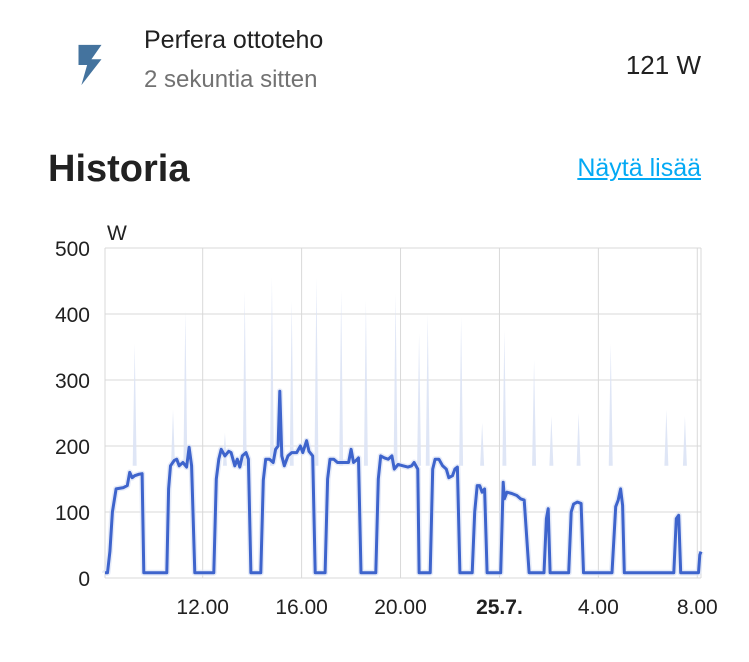  What do you see at coordinates (72, 513) in the screenshot?
I see `y-tick-label: 100` at bounding box center [72, 513].